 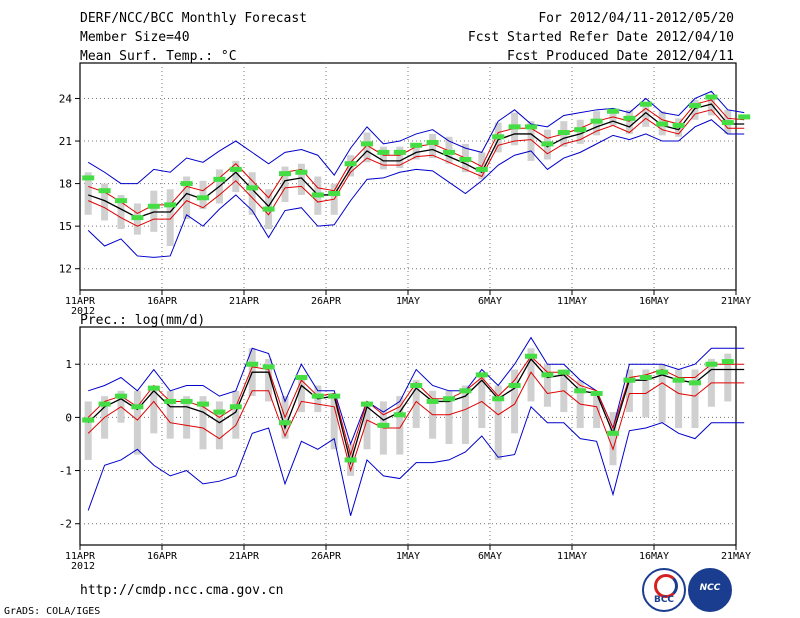 I want to click on bcc-logo-label: BCC, so click(x=664, y=600).